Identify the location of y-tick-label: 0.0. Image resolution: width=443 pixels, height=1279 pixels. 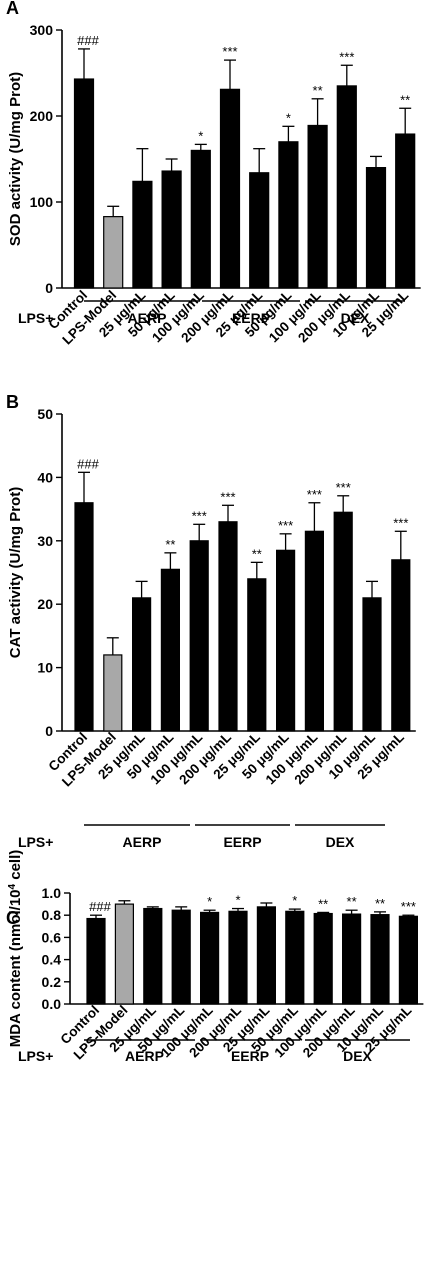
(52, 1004).